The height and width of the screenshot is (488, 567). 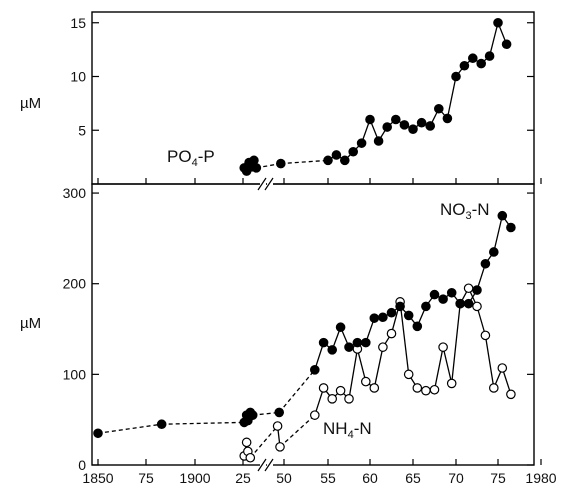 I want to click on bottom-axis-break-mark, so click(x=262, y=465).